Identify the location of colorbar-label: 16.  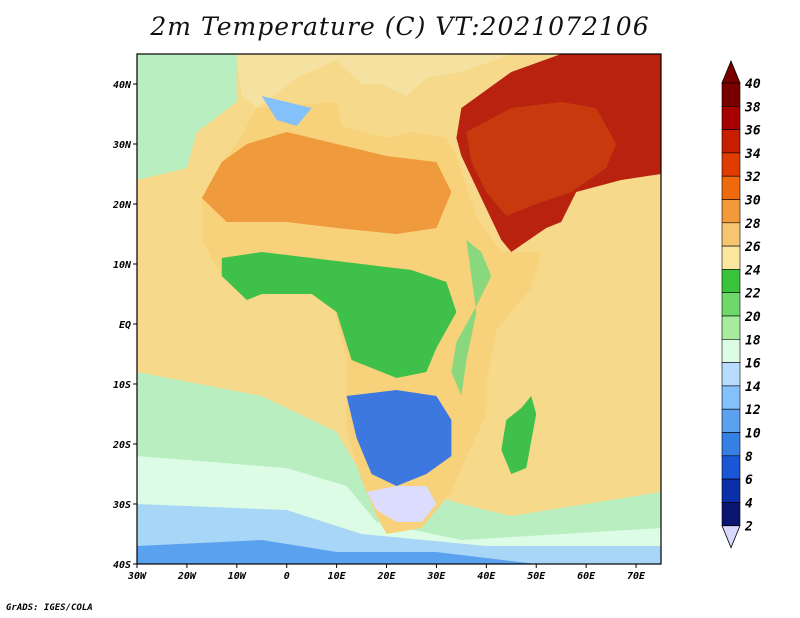
(753, 364).